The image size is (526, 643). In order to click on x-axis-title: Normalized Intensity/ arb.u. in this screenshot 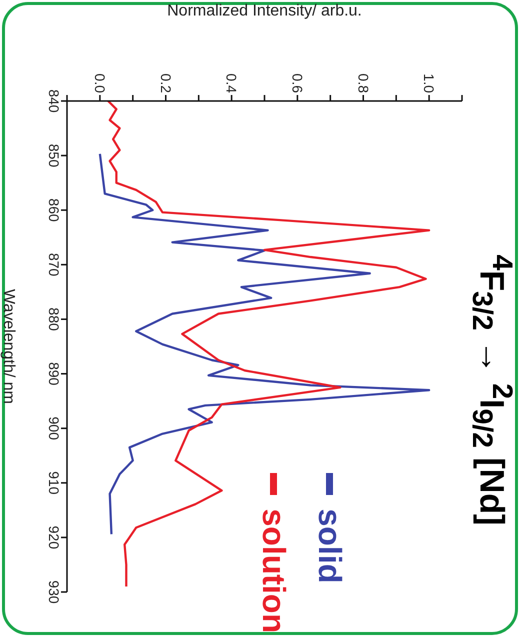, I will do `click(264, 11)`.